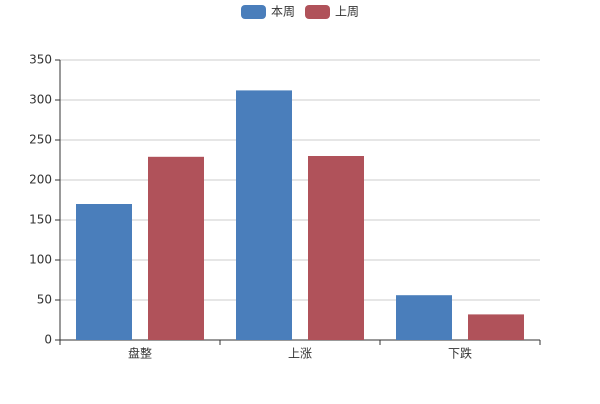  What do you see at coordinates (40, 260) in the screenshot?
I see `y-tick-label: 100` at bounding box center [40, 260].